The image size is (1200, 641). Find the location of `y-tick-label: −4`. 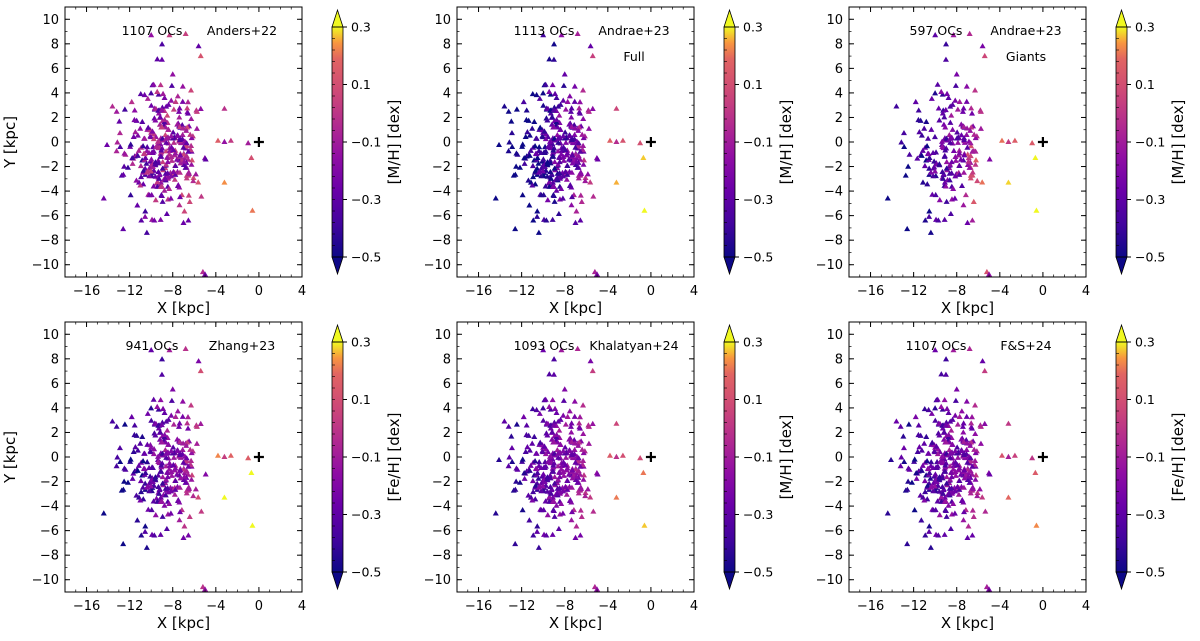

y-tick-label: −4 is located at coordinates (833, 192).